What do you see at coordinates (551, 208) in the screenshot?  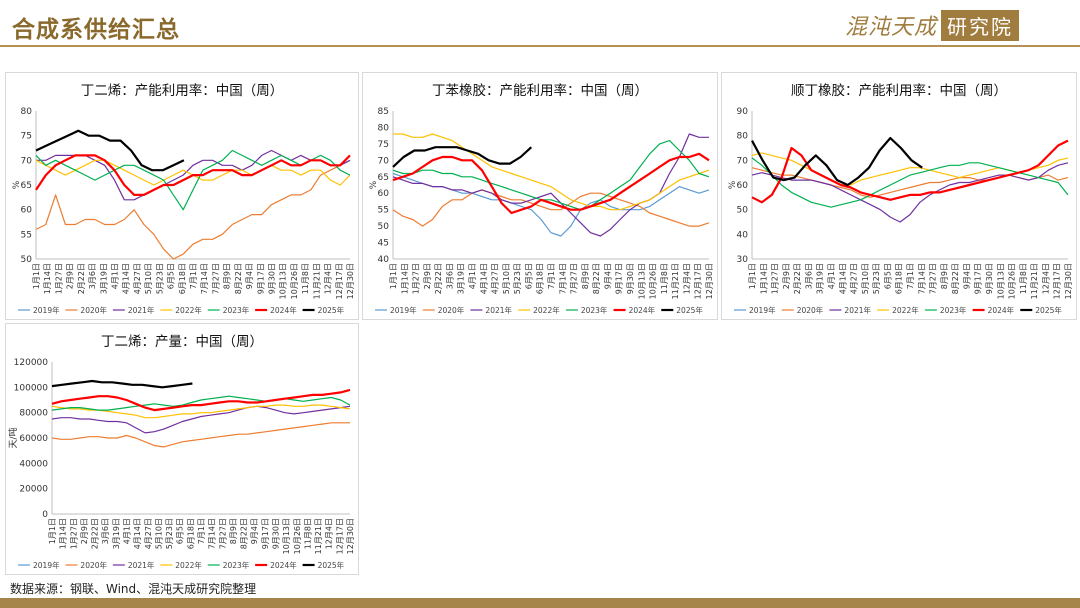 I see `series-line-2020` at bounding box center [551, 208].